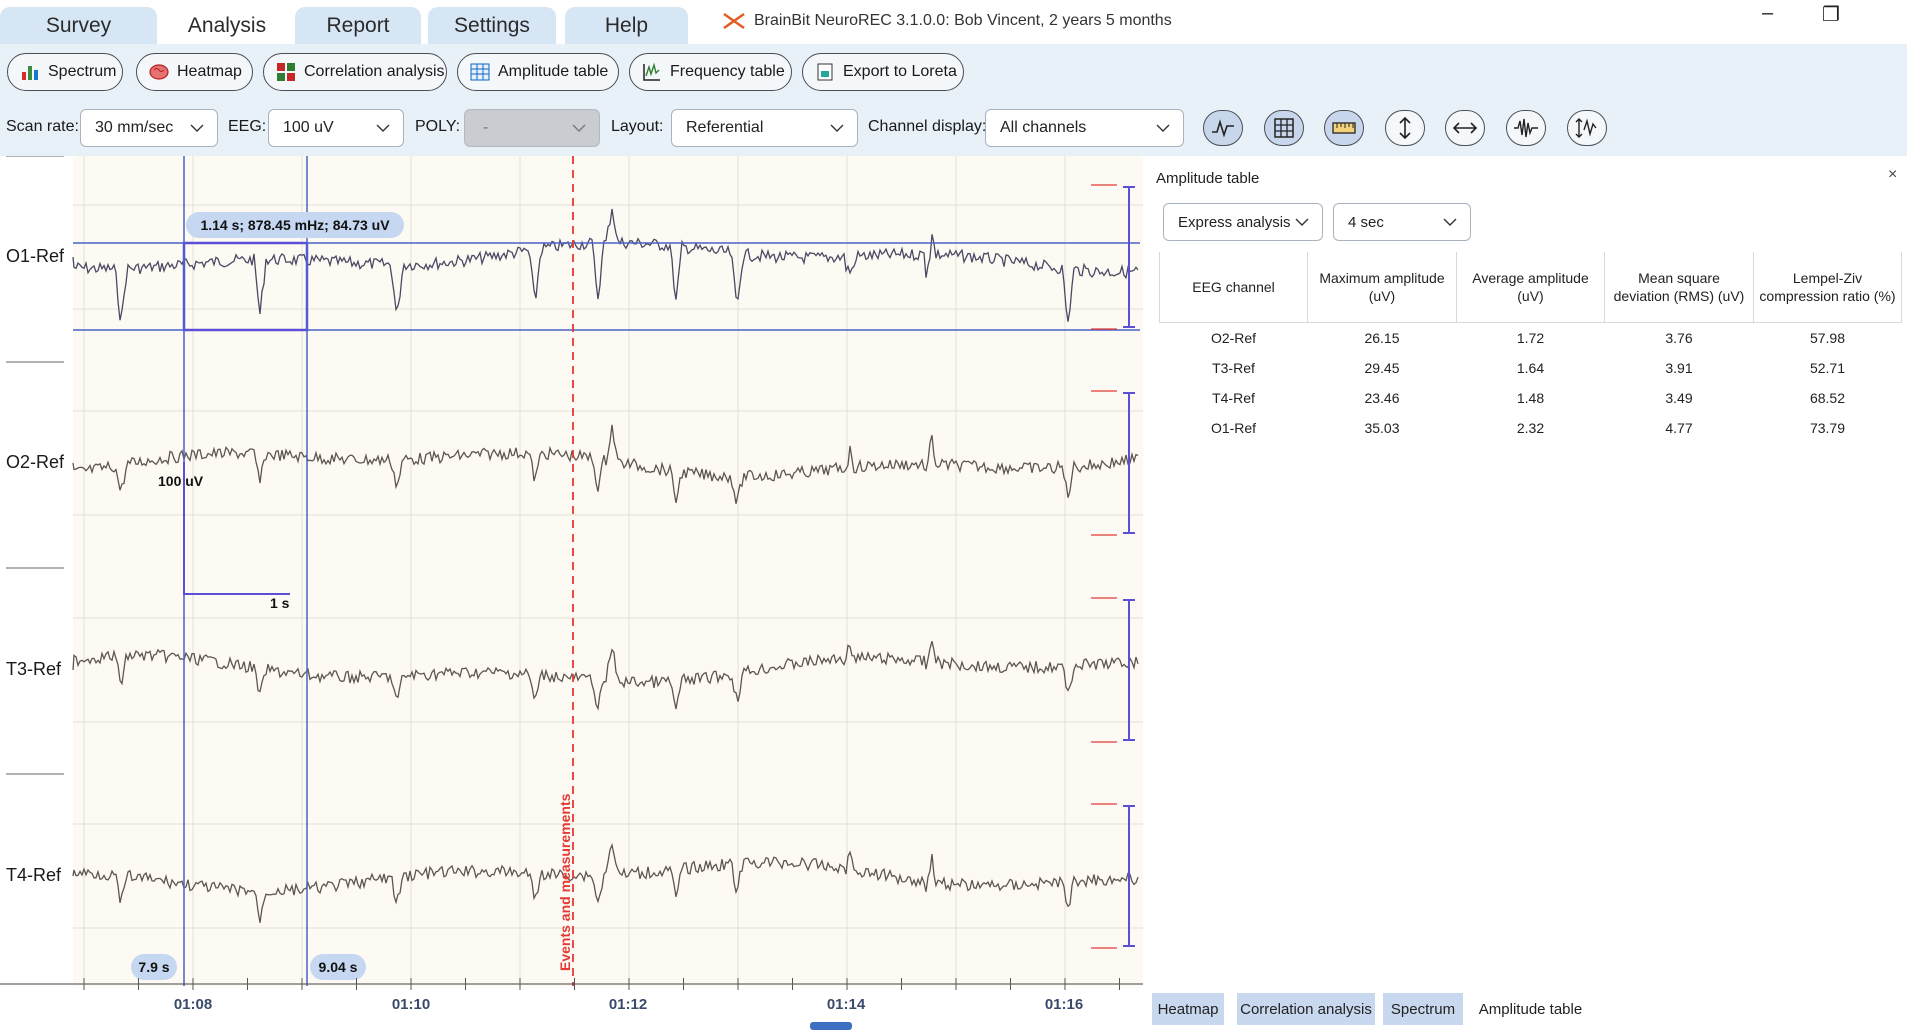  Describe the element at coordinates (1382, 287) in the screenshot. I see `column-header: Maximum amplitude (uV)` at that location.